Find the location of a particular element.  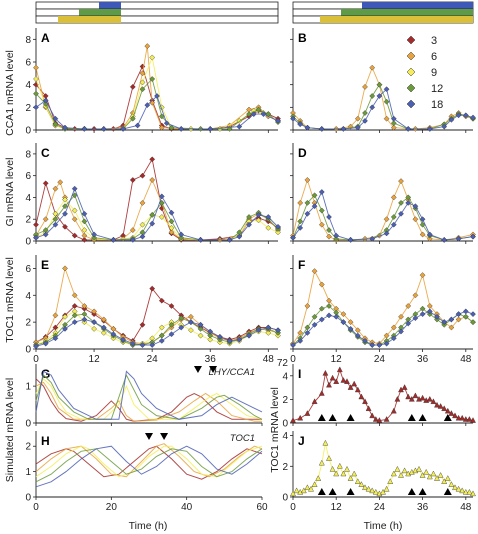

y-tick-label-A: 8 is located at coordinates (28, 40).